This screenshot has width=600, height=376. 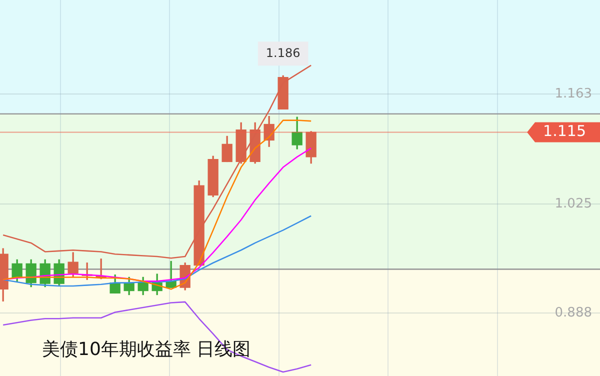 I want to click on y-tick-label: 1.163, so click(x=573, y=94).